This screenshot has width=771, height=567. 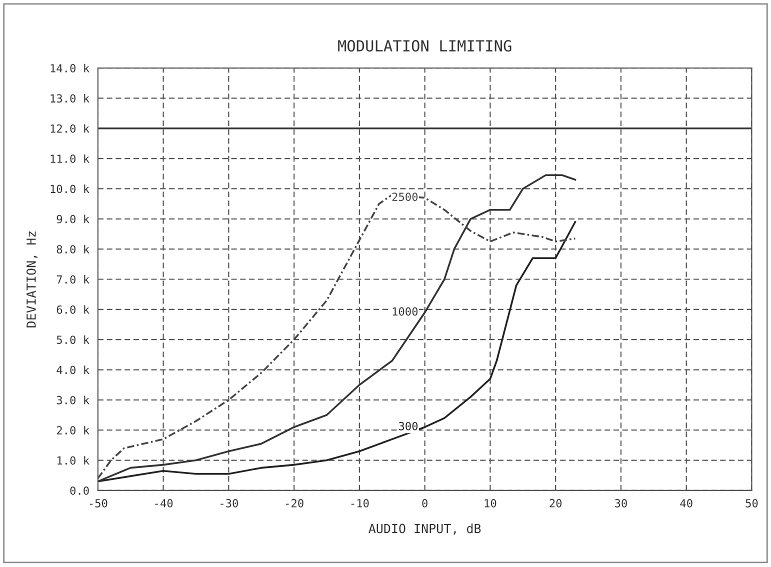 I want to click on series-label: 1000, so click(x=405, y=311).